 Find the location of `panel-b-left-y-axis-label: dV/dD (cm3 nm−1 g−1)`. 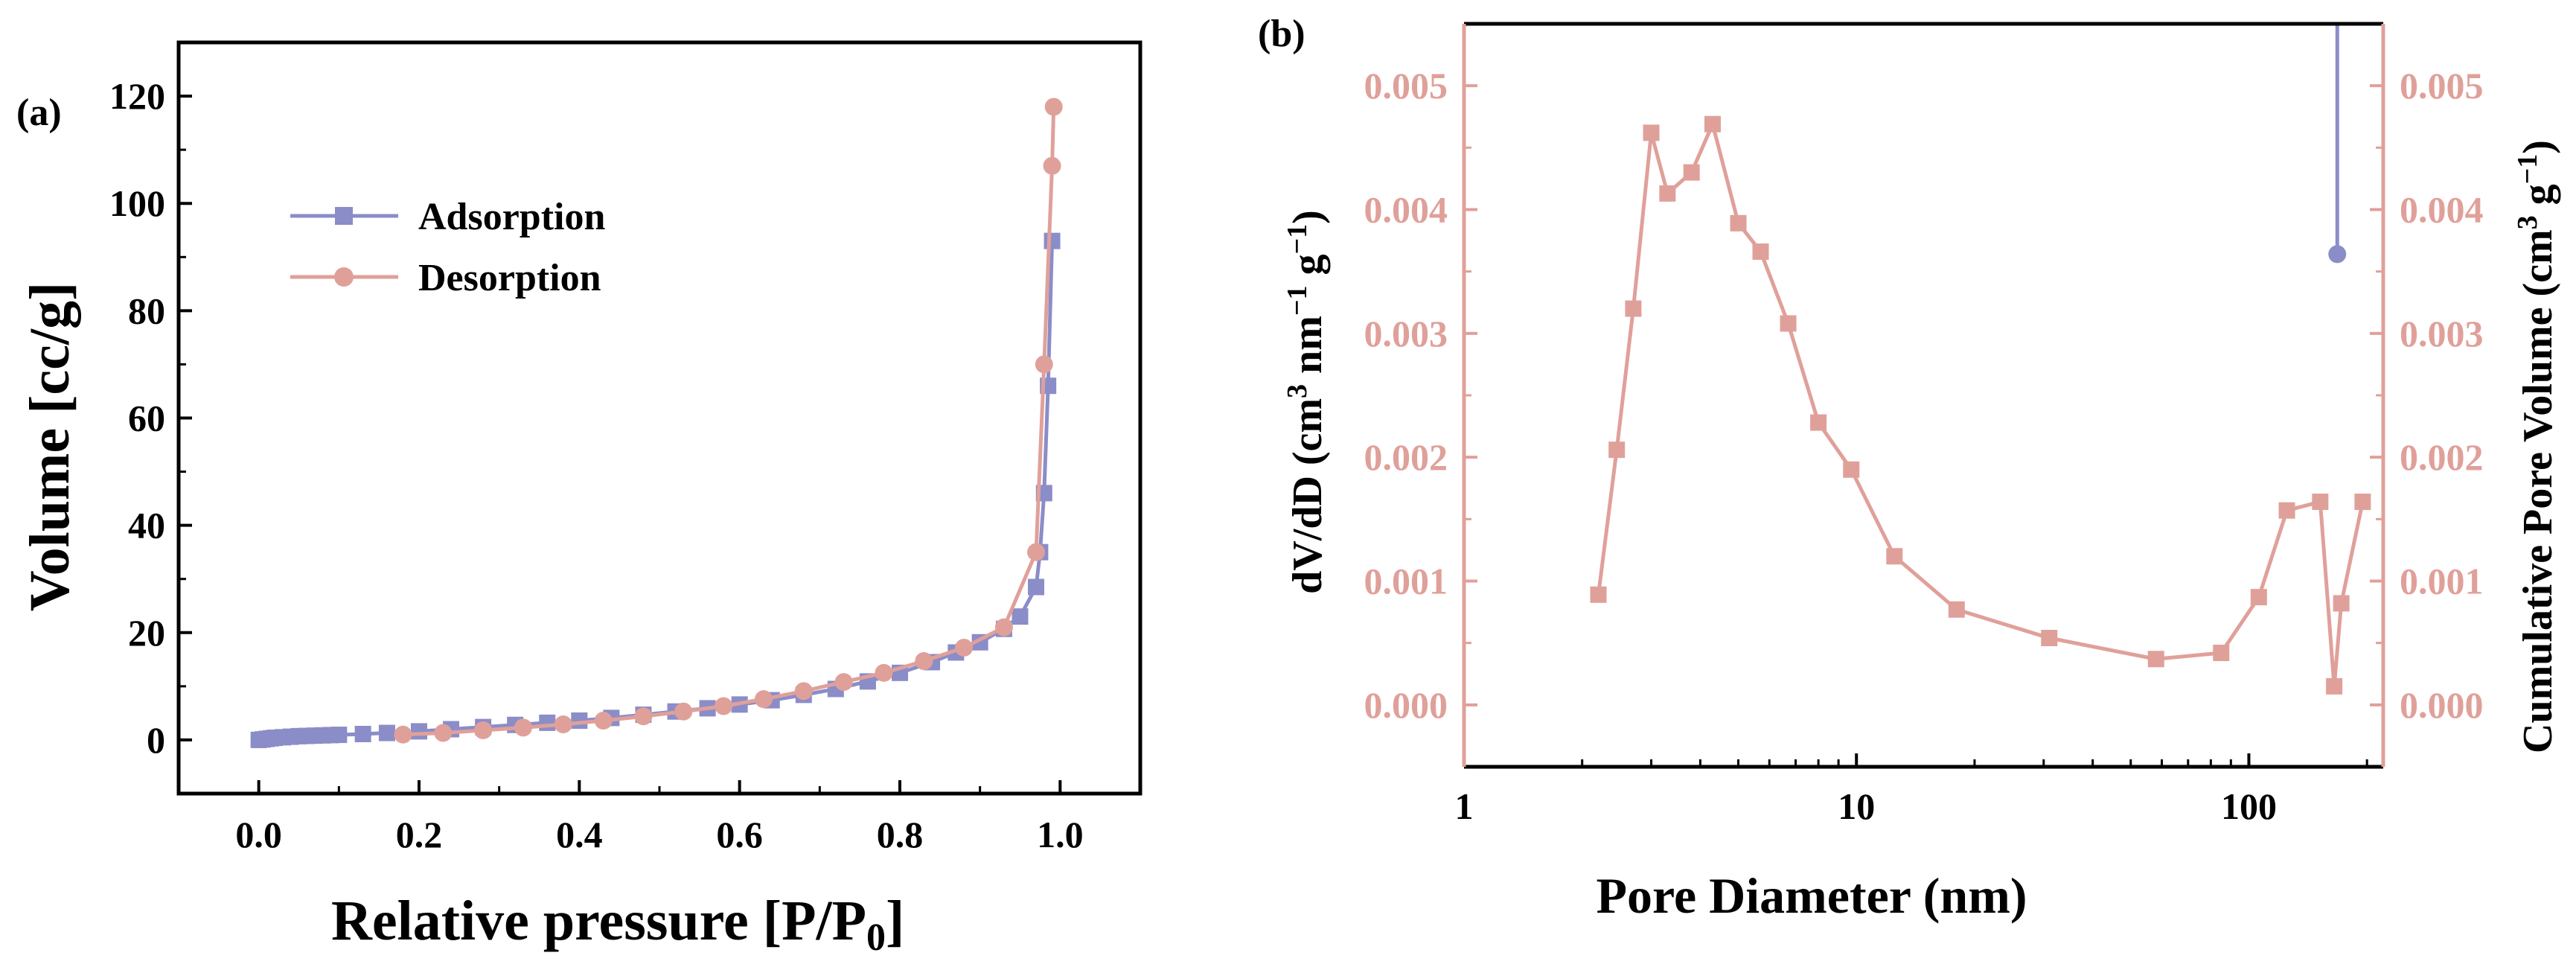

panel-b-left-y-axis-label: dV/dD (cm3 nm−1 g−1) is located at coordinates (1306, 402).